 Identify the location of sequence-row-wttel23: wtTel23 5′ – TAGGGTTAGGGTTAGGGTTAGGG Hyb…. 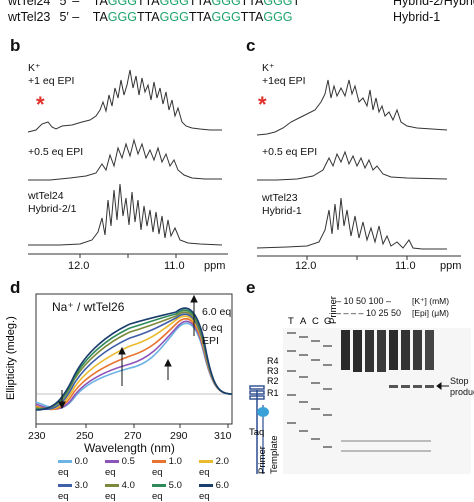
(224, 17).